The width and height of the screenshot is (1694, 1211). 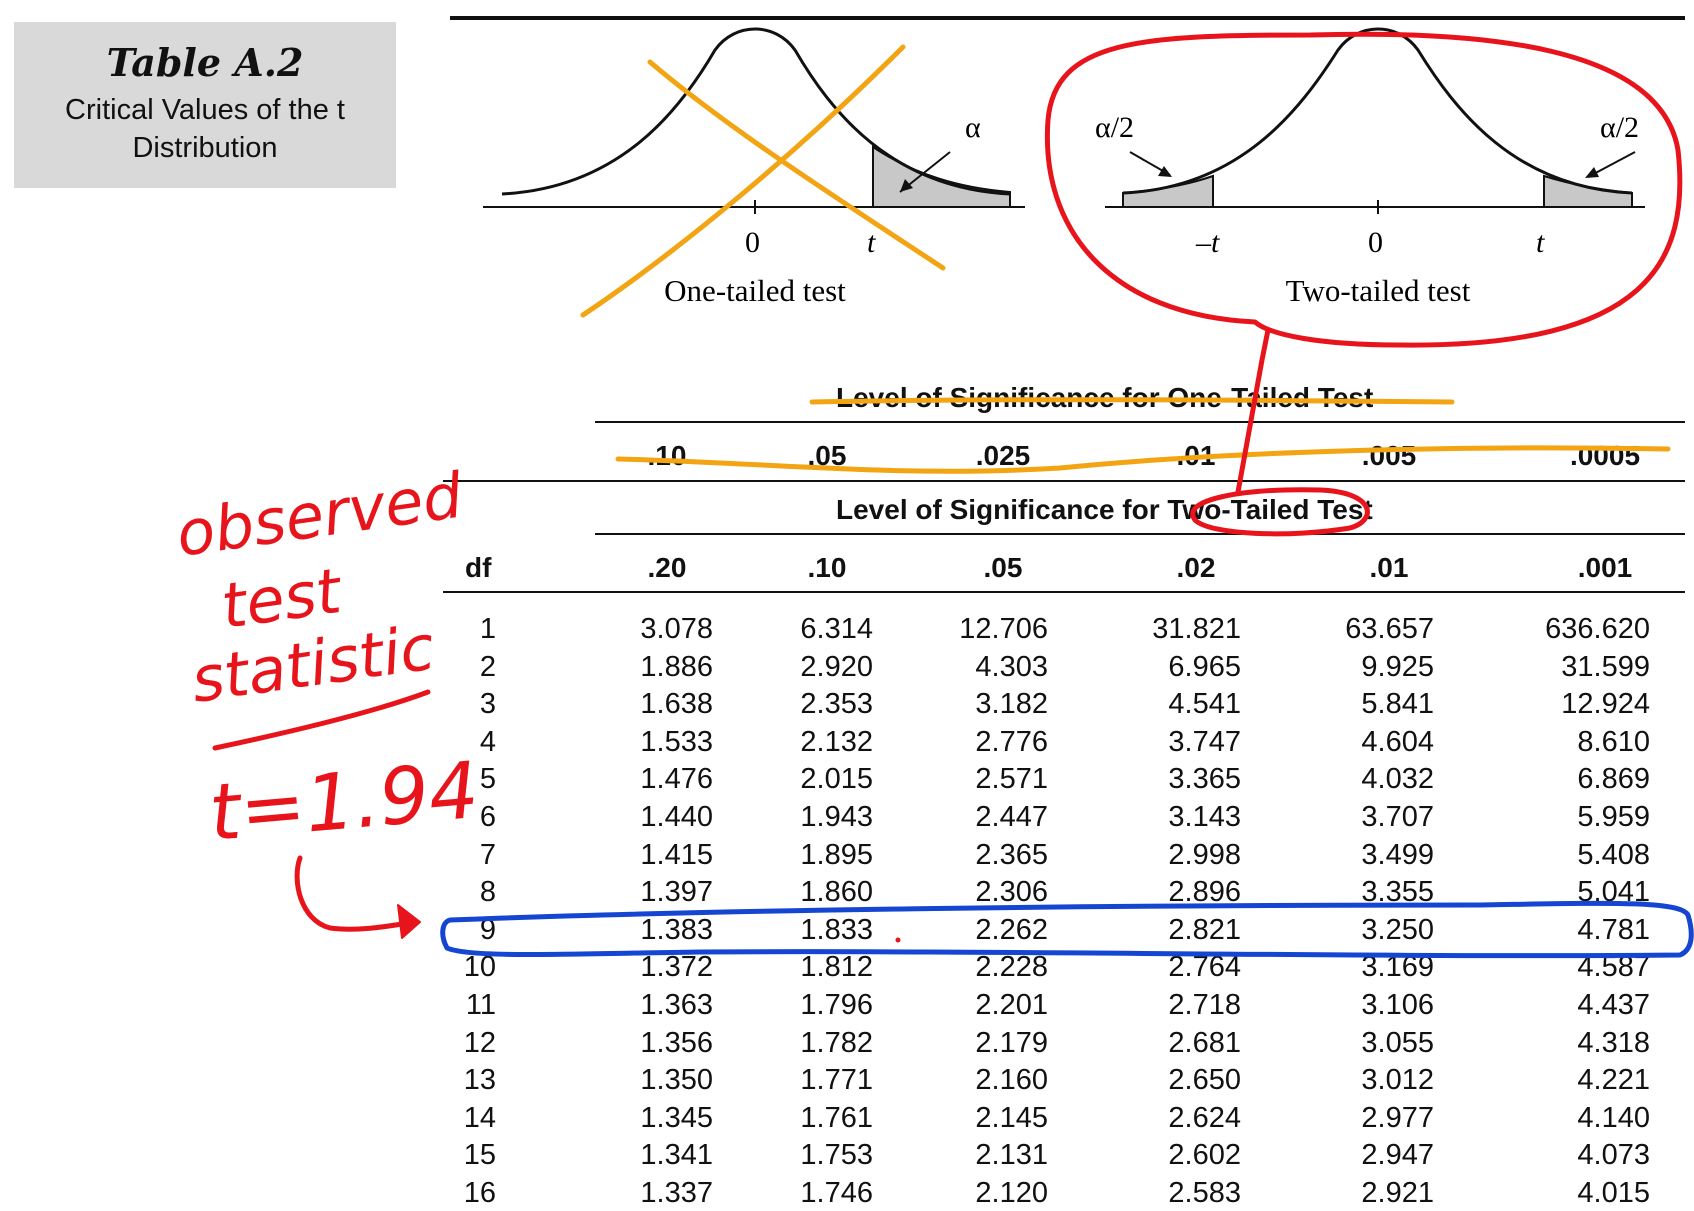 I want to click on df-cell: 4, so click(x=487, y=741).